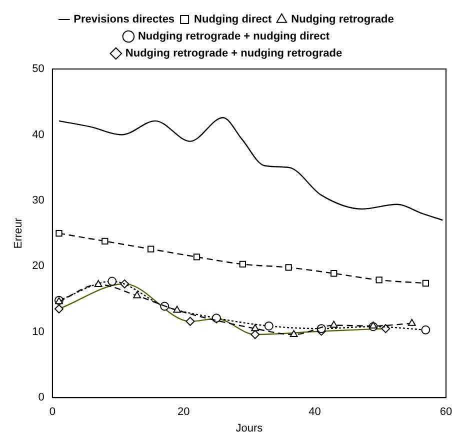 This screenshot has height=443, width=464. Describe the element at coordinates (38, 200) in the screenshot. I see `y-tick-label: 30` at that location.